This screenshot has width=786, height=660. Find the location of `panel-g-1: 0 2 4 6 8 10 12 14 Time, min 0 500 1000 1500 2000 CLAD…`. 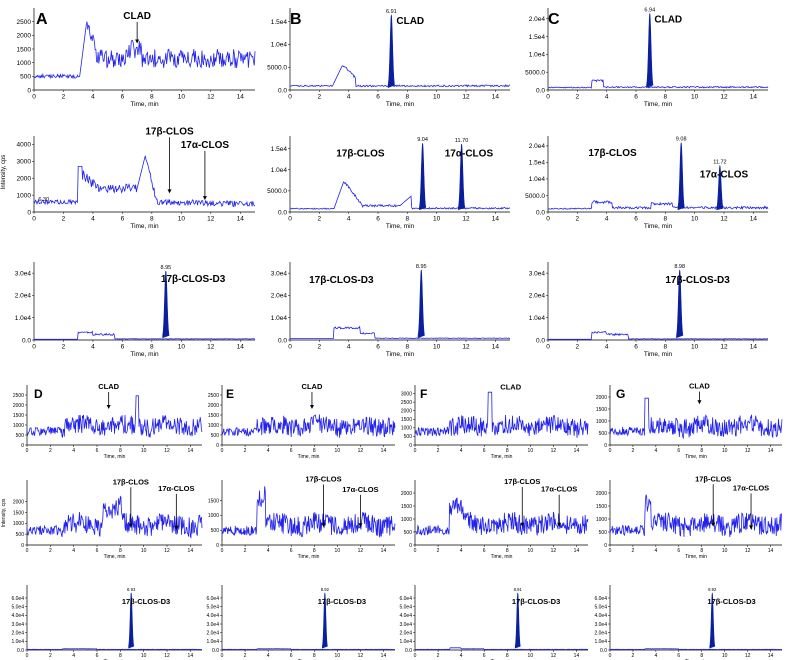

panel-g-1: 0 2 4 6 8 10 12 14 Time, min 0 500 1000 1500 2000 CLAD… is located at coordinates (689, 421).